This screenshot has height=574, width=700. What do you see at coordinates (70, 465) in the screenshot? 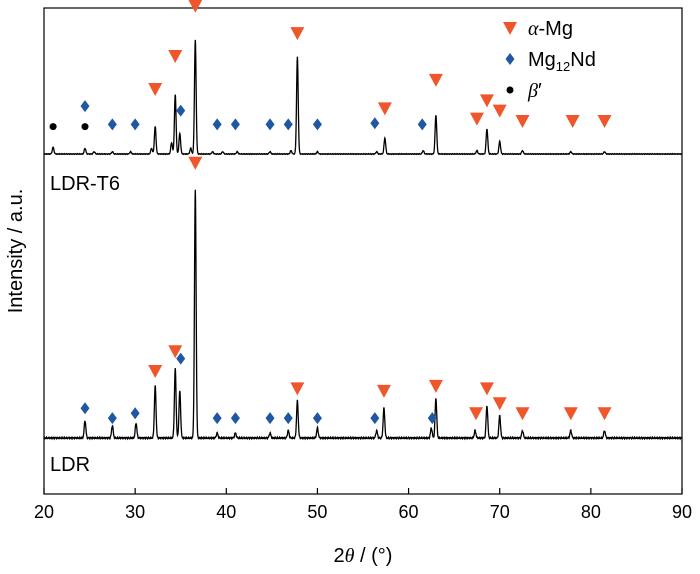
I see `trace-label-ldr: LDR` at bounding box center [70, 465].